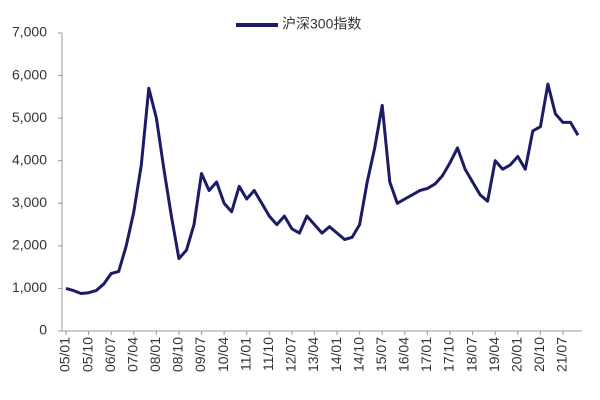  What do you see at coordinates (29, 287) in the screenshot?
I see `y-tick-label: 1,000` at bounding box center [29, 287].